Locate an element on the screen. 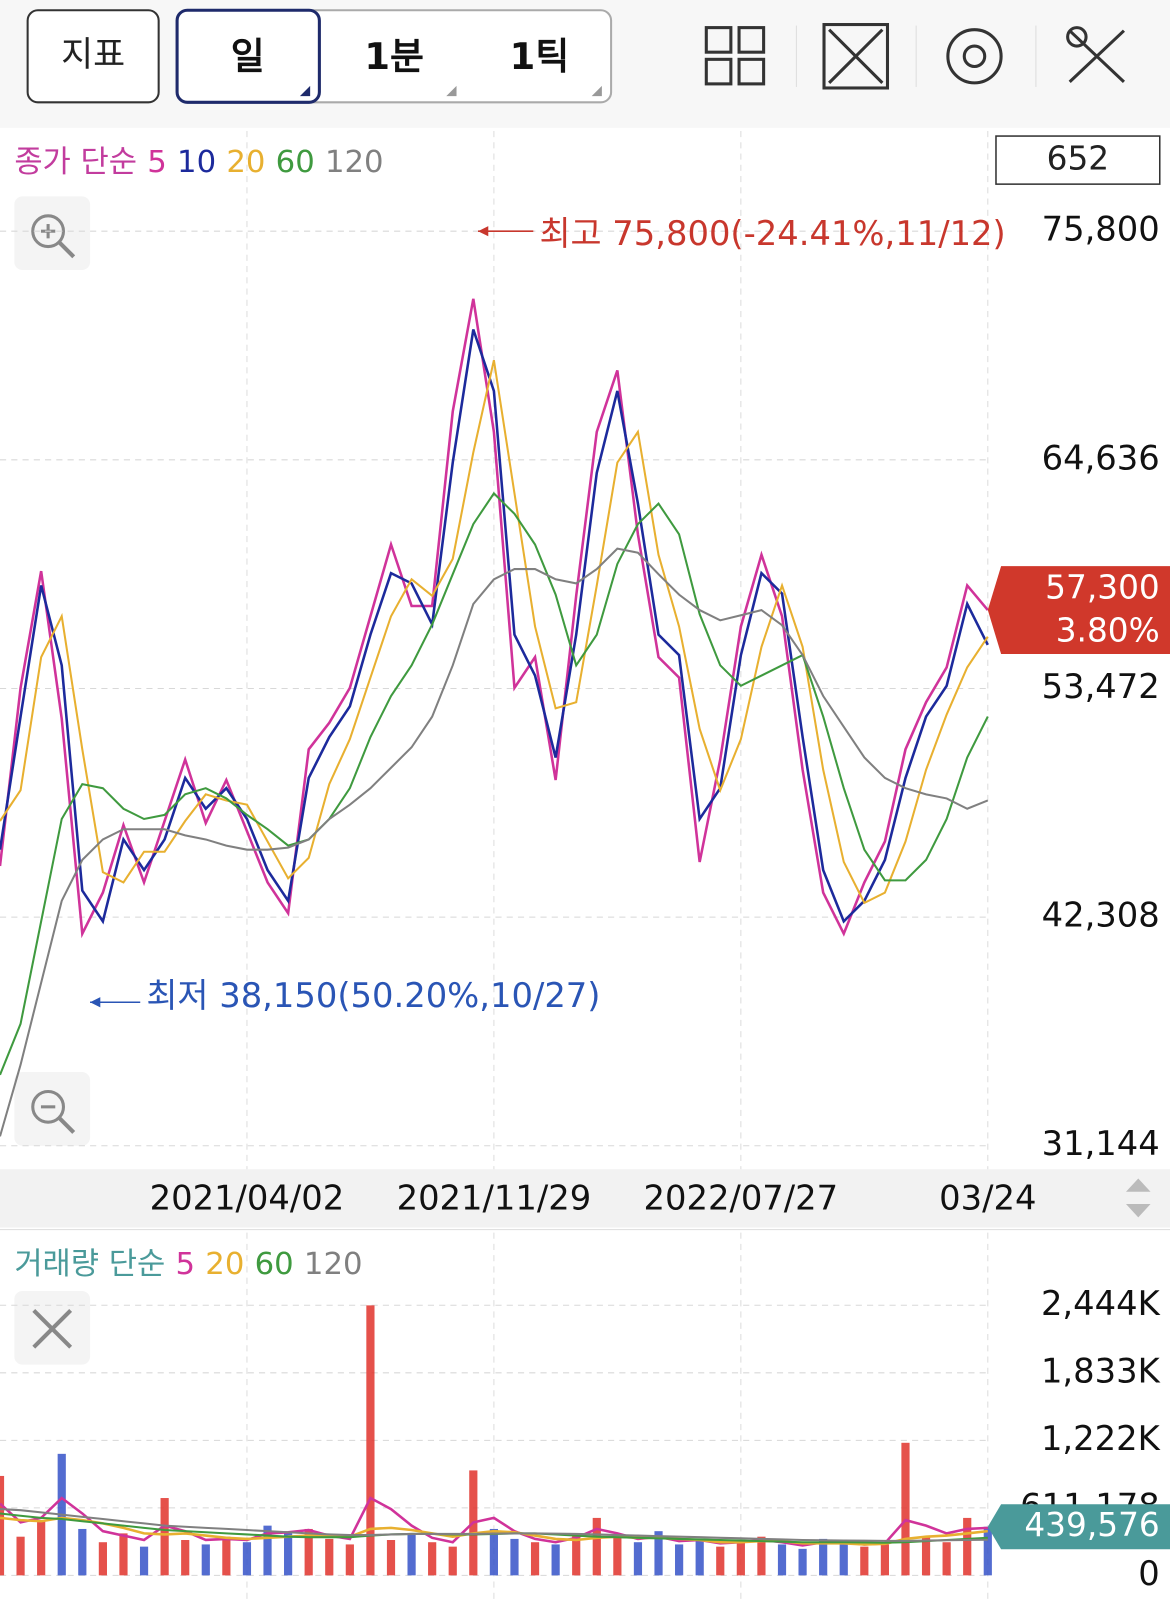 This screenshot has height=1604, width=1170. indicator-label: 지표 is located at coordinates (93, 55).